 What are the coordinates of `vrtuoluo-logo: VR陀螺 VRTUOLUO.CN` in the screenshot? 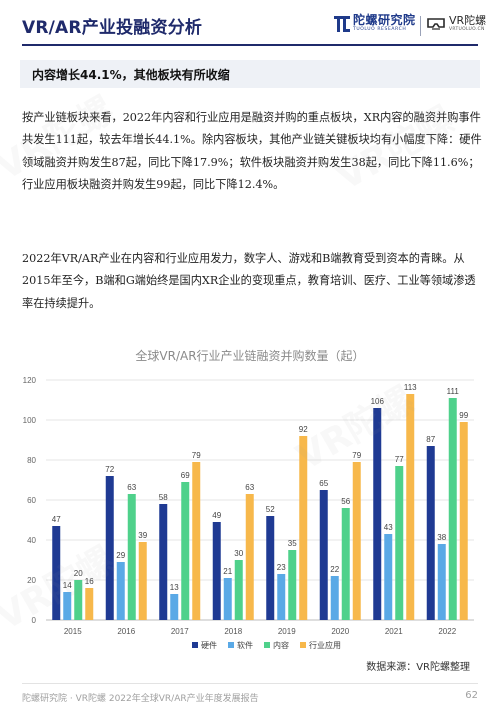 It's located at (456, 23).